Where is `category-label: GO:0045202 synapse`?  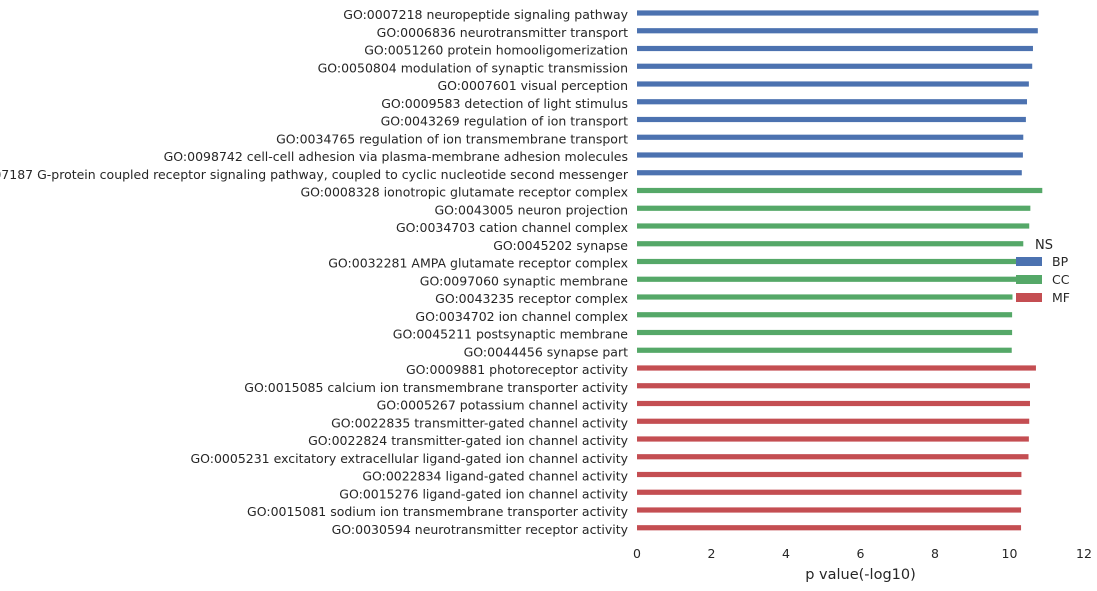 category-label: GO:0045202 synapse is located at coordinates (560, 245).